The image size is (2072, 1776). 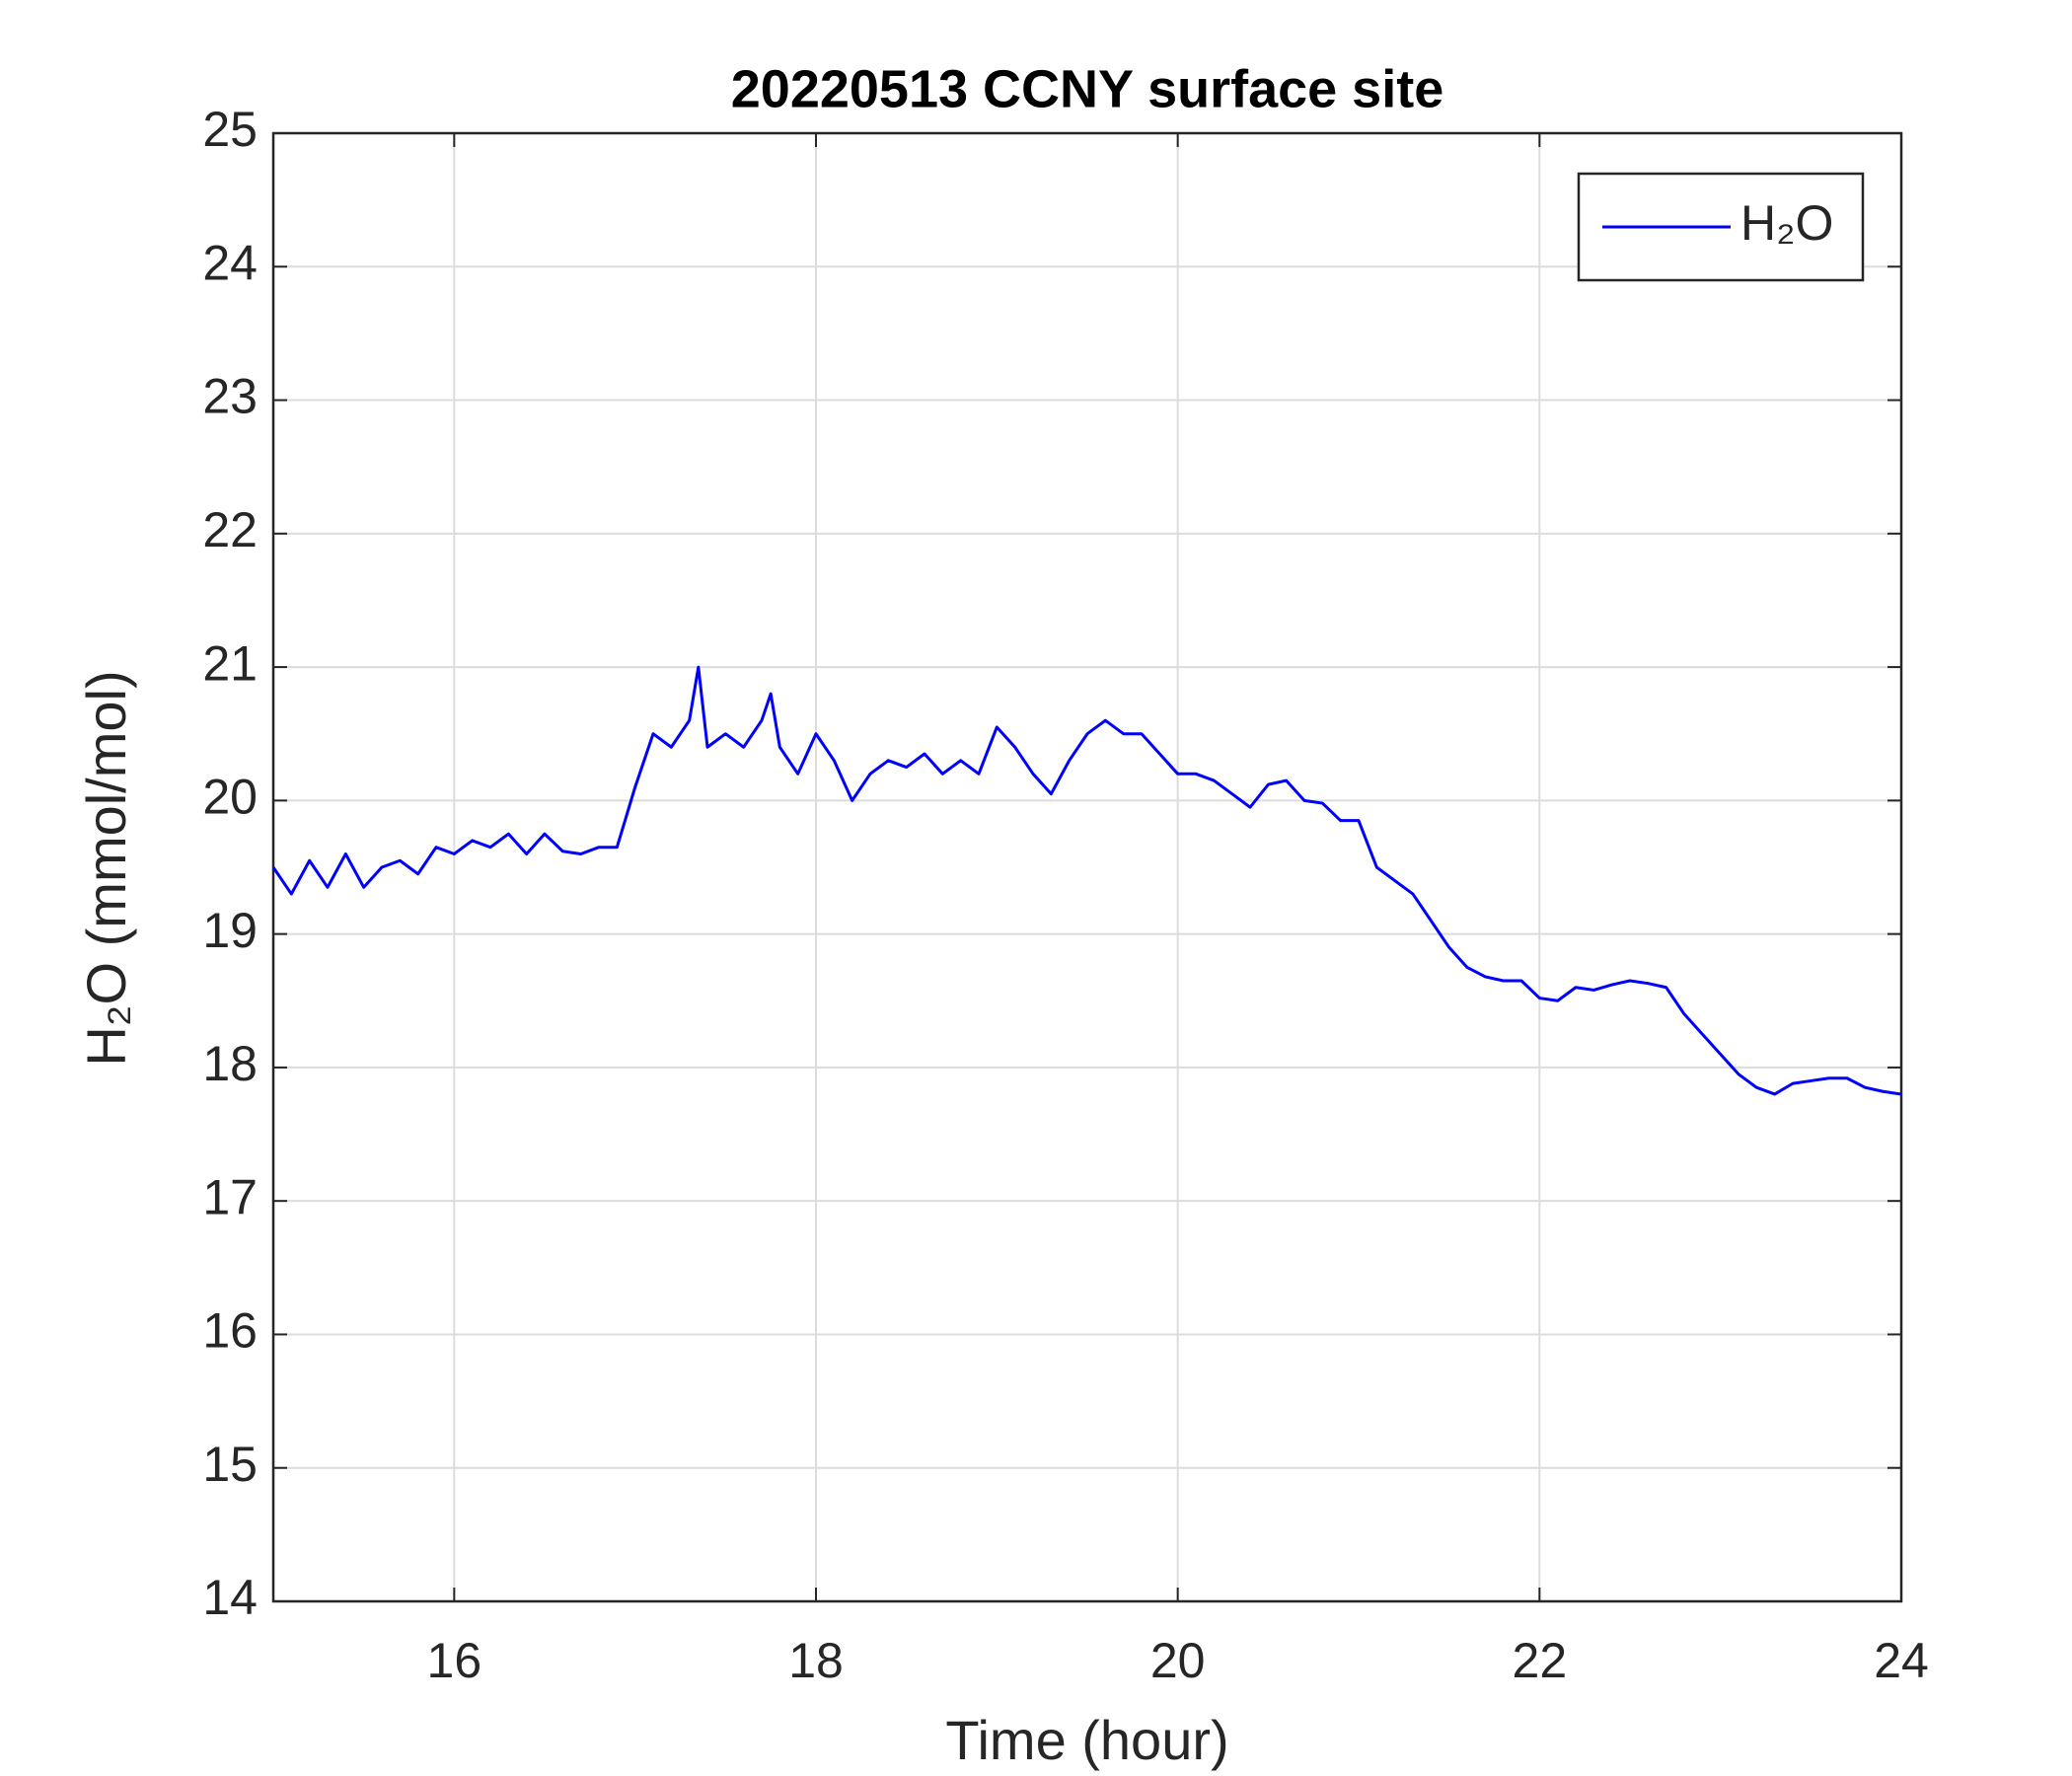 What do you see at coordinates (1178, 1661) in the screenshot?
I see `x-tick-label: 20` at bounding box center [1178, 1661].